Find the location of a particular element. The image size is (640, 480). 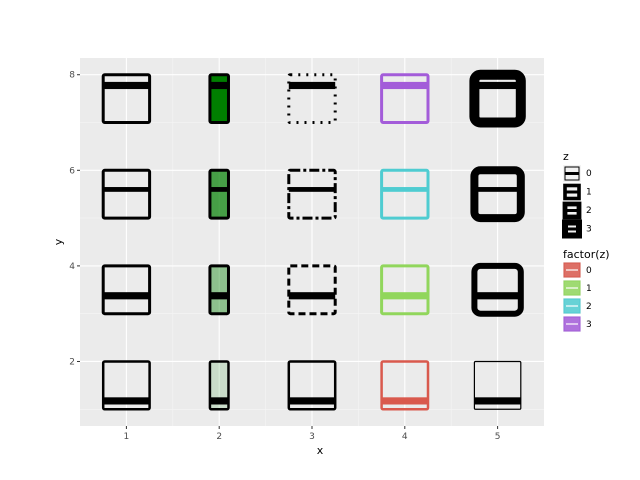

legend-label-z: 1 is located at coordinates (589, 193).